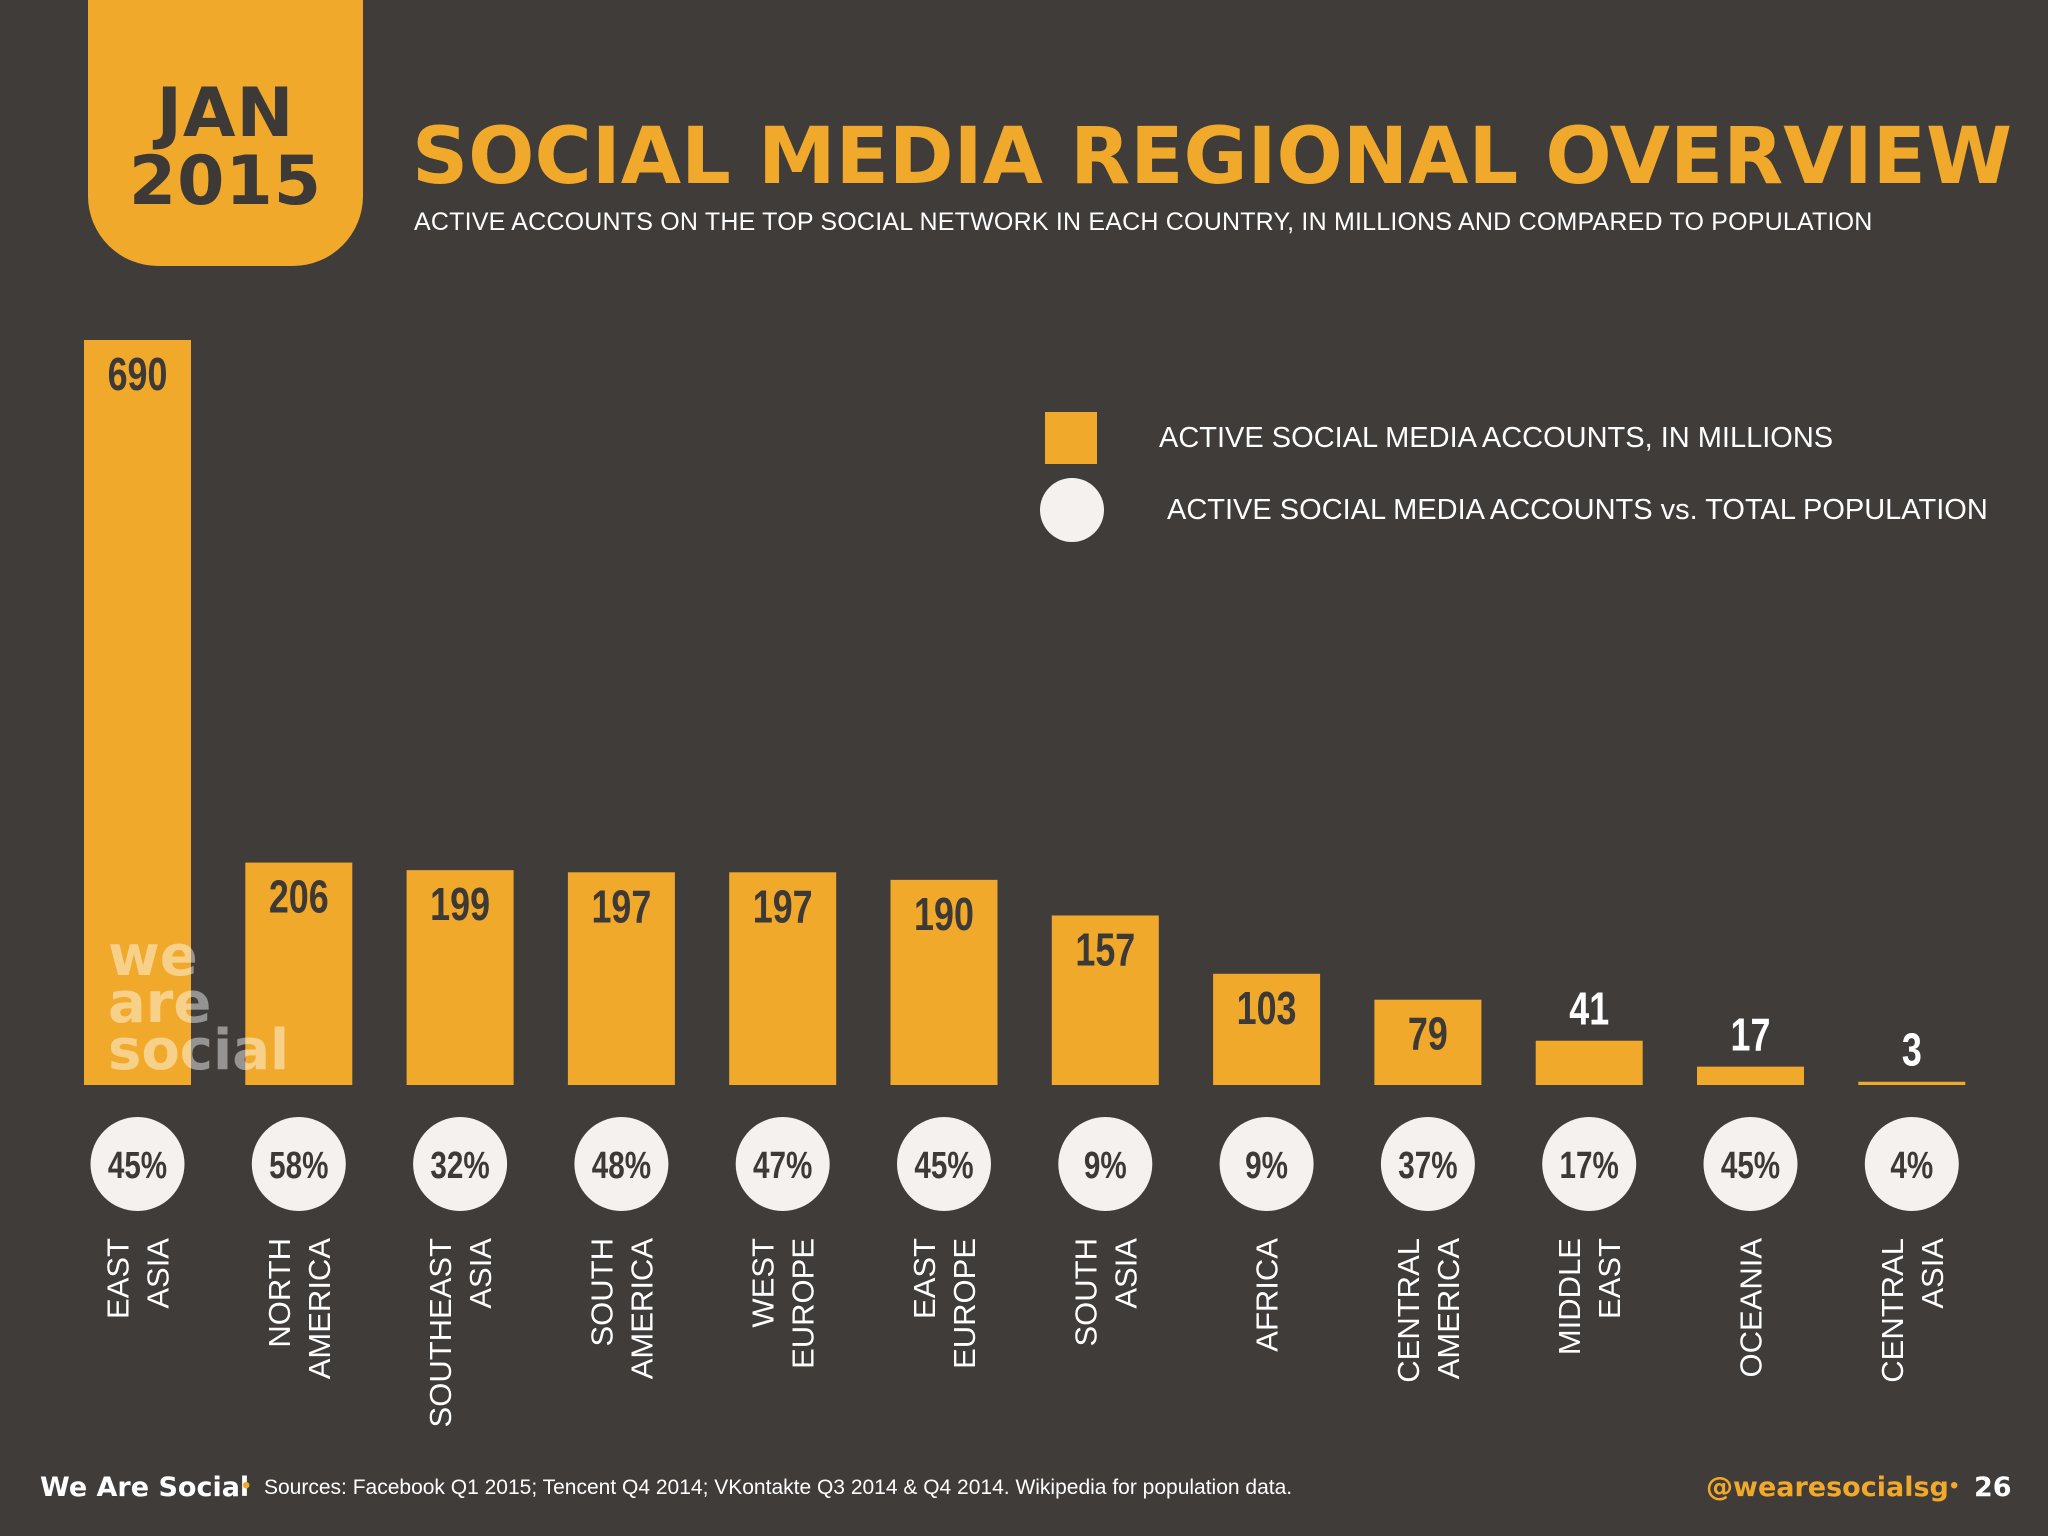 This screenshot has width=2048, height=1536. Describe the element at coordinates (763, 1283) in the screenshot. I see `category-label-line: WEST` at that location.